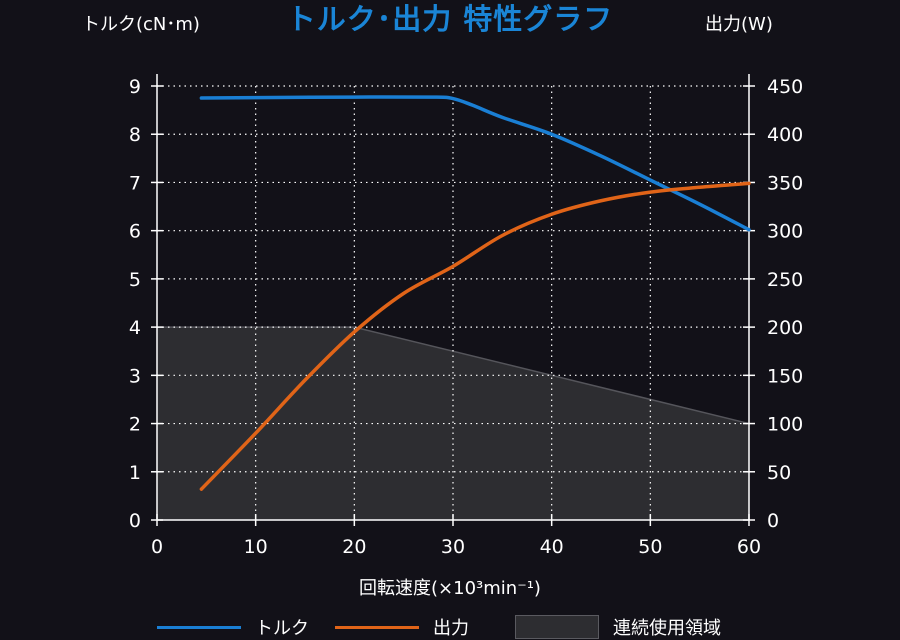 This screenshot has height=640, width=900. I want to click on x-tick-label: 40, so click(552, 547).